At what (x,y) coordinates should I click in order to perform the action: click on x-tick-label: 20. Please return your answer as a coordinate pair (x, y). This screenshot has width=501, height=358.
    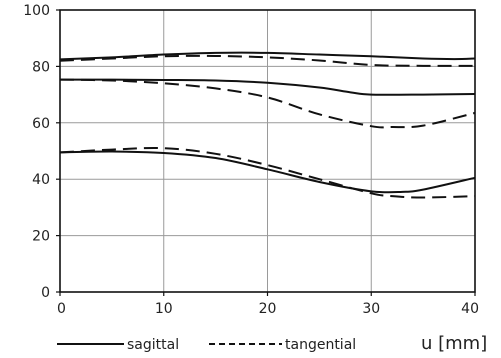
    Looking at the image, I should click on (268, 309).